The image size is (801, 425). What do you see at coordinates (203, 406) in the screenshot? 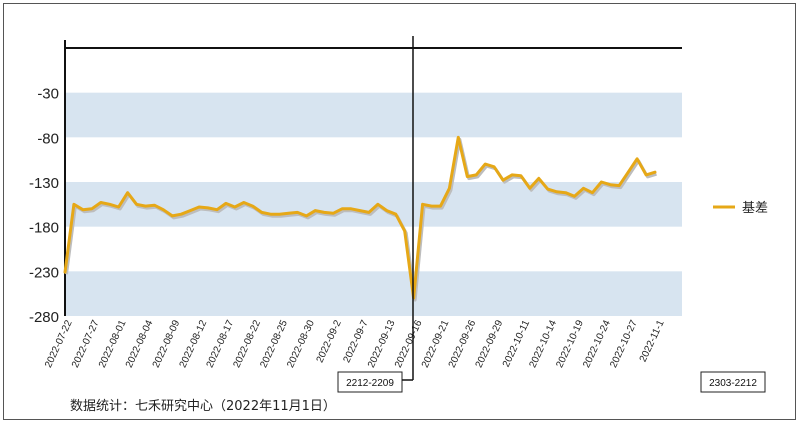
I see `footer-source: 数据统计：七禾研究中心（2022年11月1日）` at bounding box center [203, 406].